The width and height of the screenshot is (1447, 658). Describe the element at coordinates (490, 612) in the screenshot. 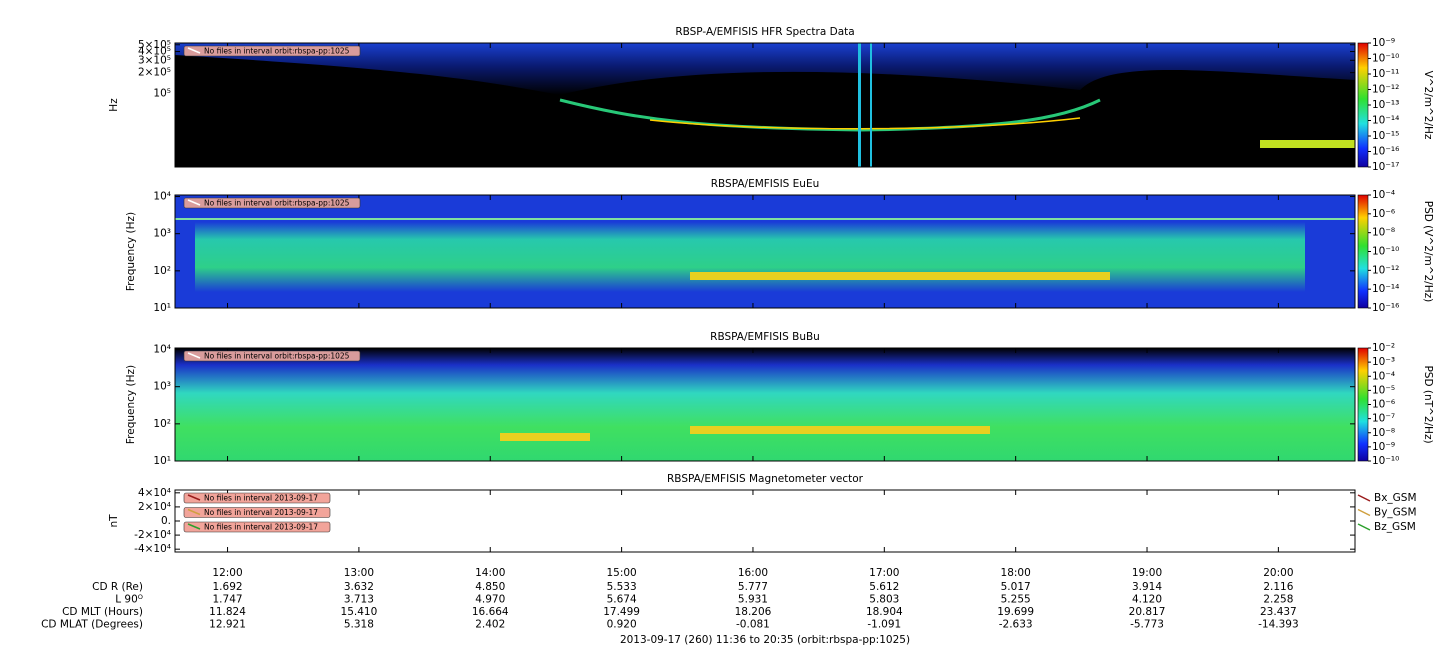

I see `ephemeris-value: 16.664` at that location.